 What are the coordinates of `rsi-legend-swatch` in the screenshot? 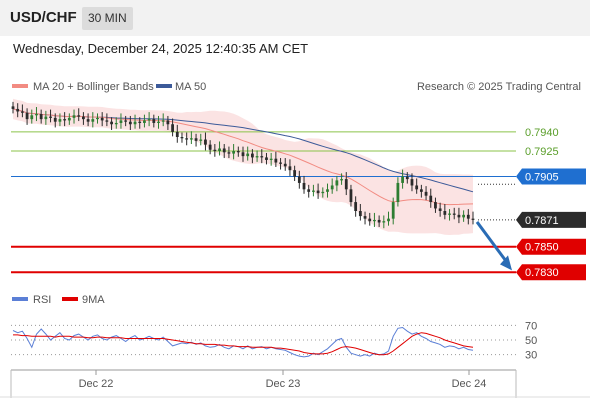 It's located at (20, 299).